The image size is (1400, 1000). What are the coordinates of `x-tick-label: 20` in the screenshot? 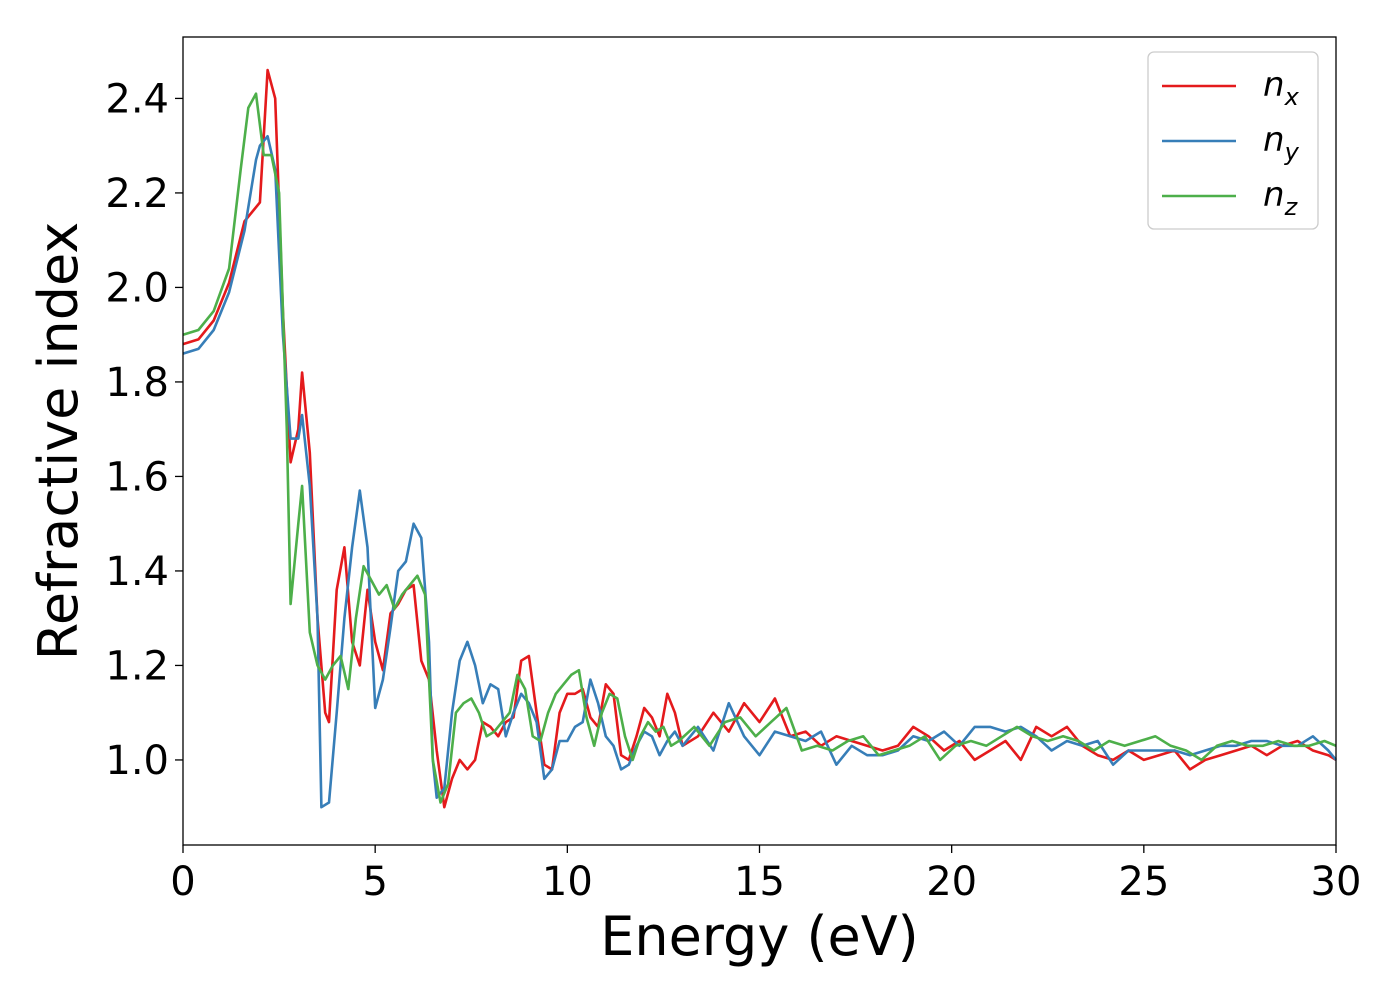 It's located at (951, 882).